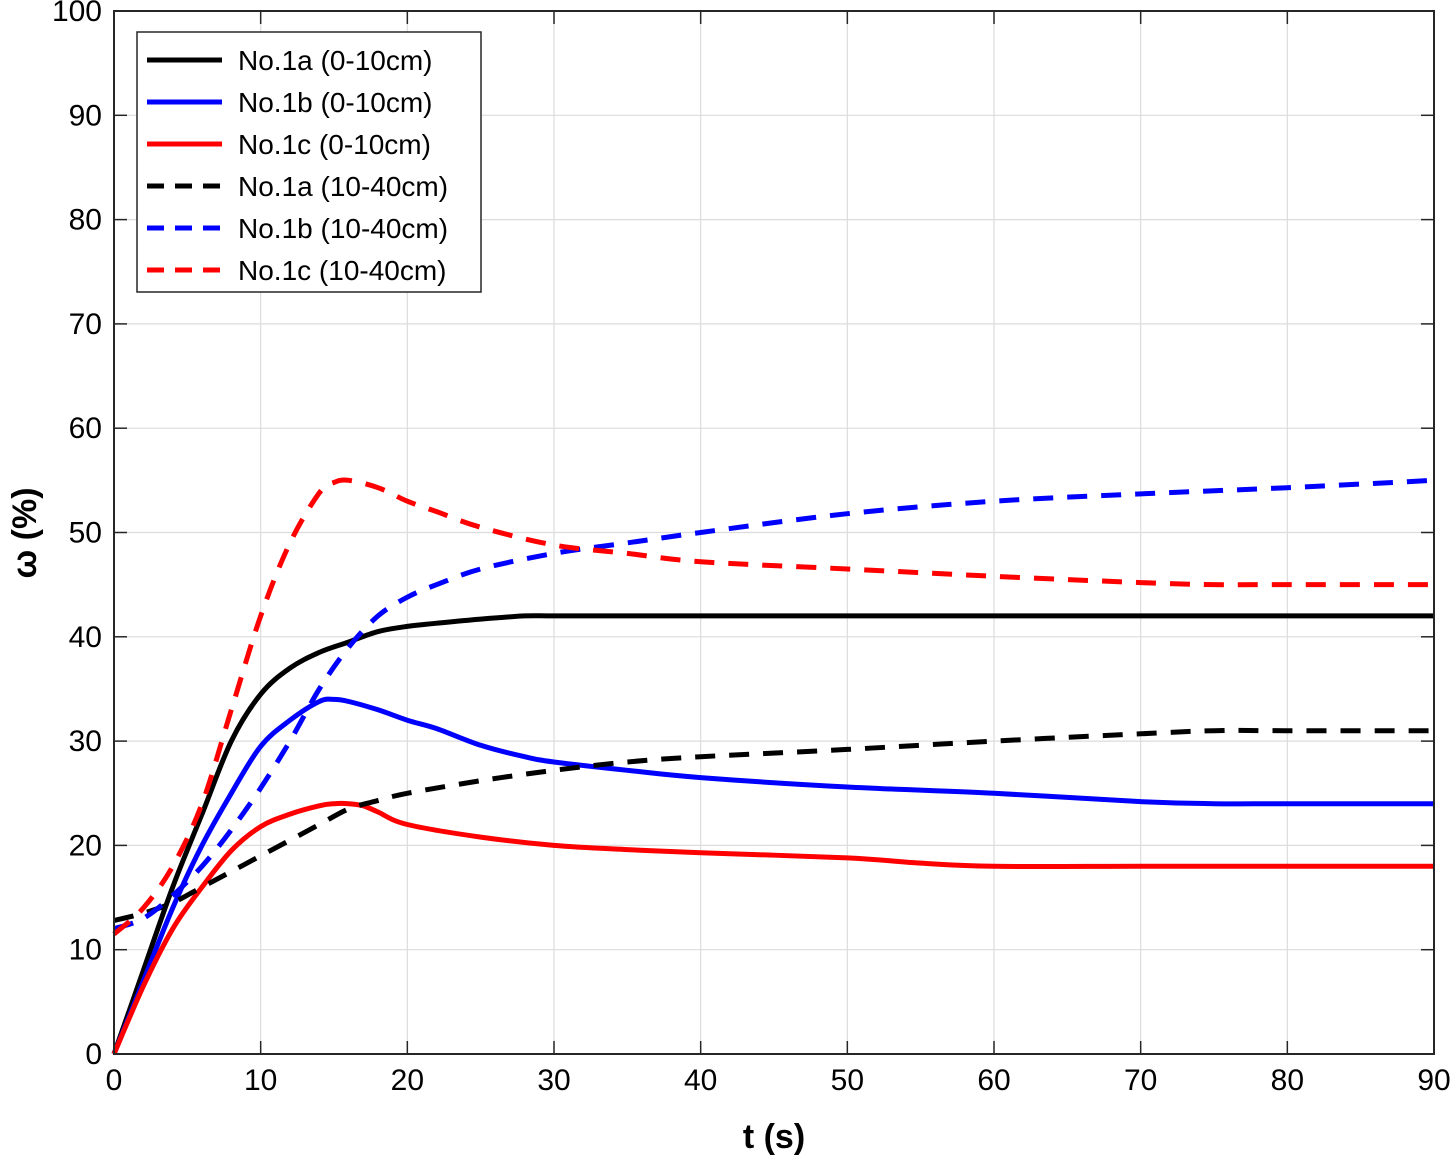  Describe the element at coordinates (85, 428) in the screenshot. I see `y-tick-label: 60` at that location.